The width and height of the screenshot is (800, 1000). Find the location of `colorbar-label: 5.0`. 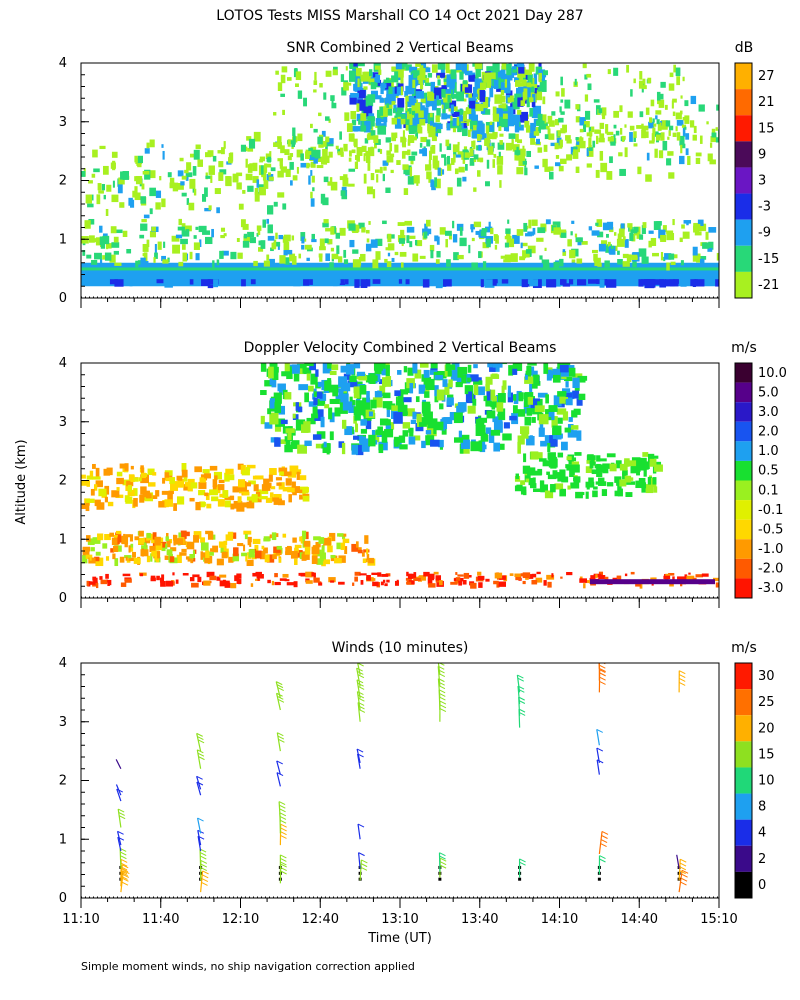

colorbar-label: 5.0 is located at coordinates (768, 392).